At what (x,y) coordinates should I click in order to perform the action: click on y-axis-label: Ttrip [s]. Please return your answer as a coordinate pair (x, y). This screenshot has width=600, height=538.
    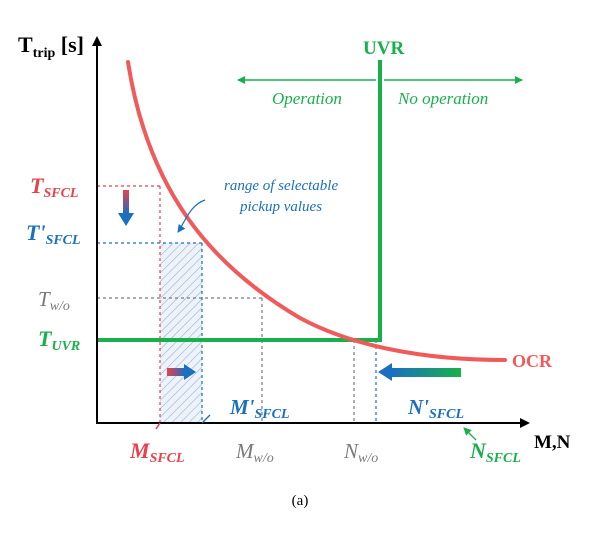
    Looking at the image, I should click on (51, 46).